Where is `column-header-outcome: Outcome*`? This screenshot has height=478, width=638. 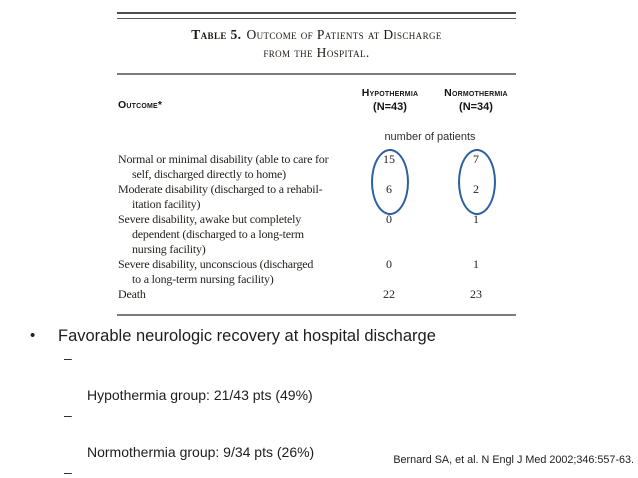 column-header-outcome: Outcome* is located at coordinates (140, 105).